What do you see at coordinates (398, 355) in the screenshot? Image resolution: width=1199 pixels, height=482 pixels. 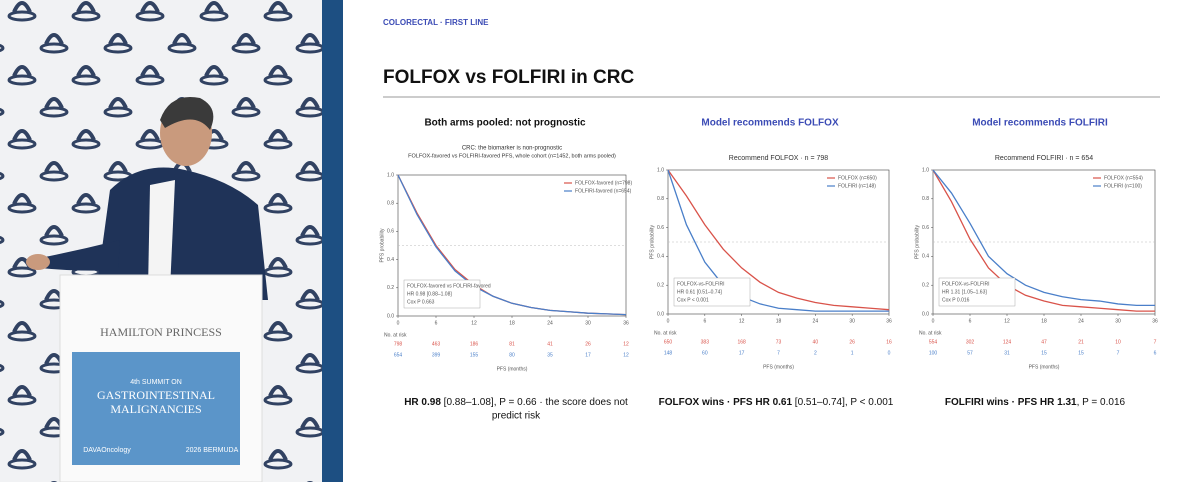 I see `risk-count: 654` at bounding box center [398, 355].